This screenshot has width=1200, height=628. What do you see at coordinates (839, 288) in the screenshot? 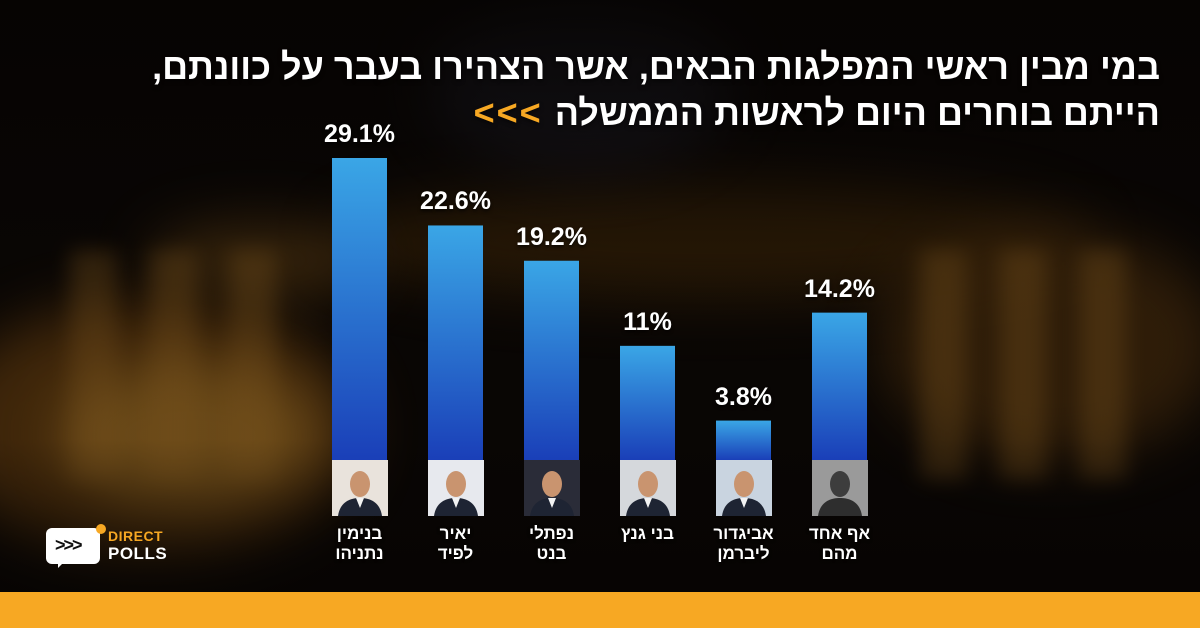
I see `value-label-5: 14.2%` at bounding box center [839, 288].